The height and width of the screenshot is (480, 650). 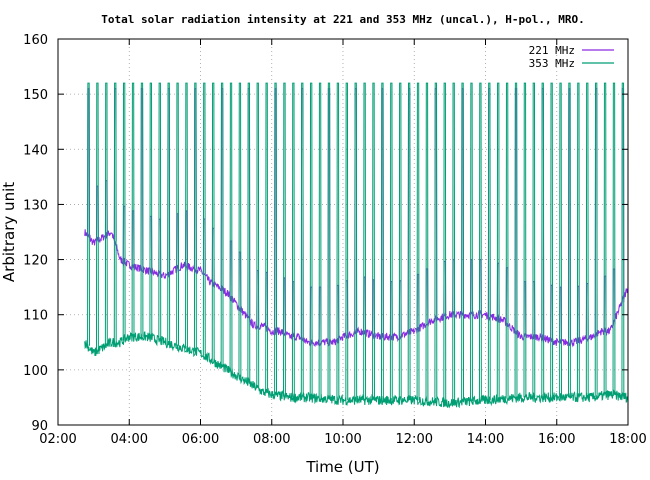 I want to click on x-tick-label: 08:00, so click(x=271, y=439).